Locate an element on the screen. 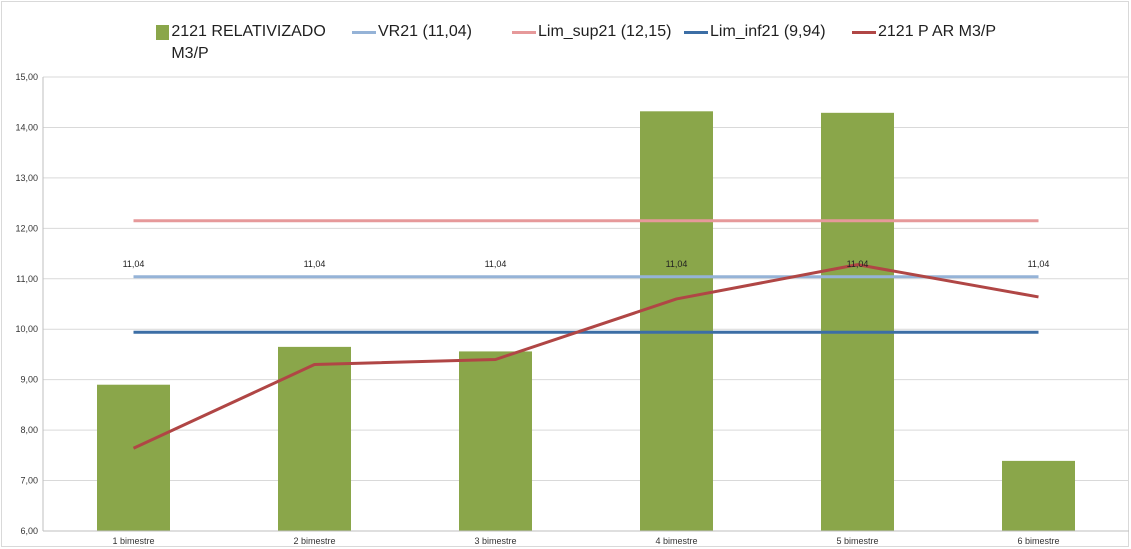 The image size is (1131, 549). y-tick-label: 10,00 is located at coordinates (26, 329).